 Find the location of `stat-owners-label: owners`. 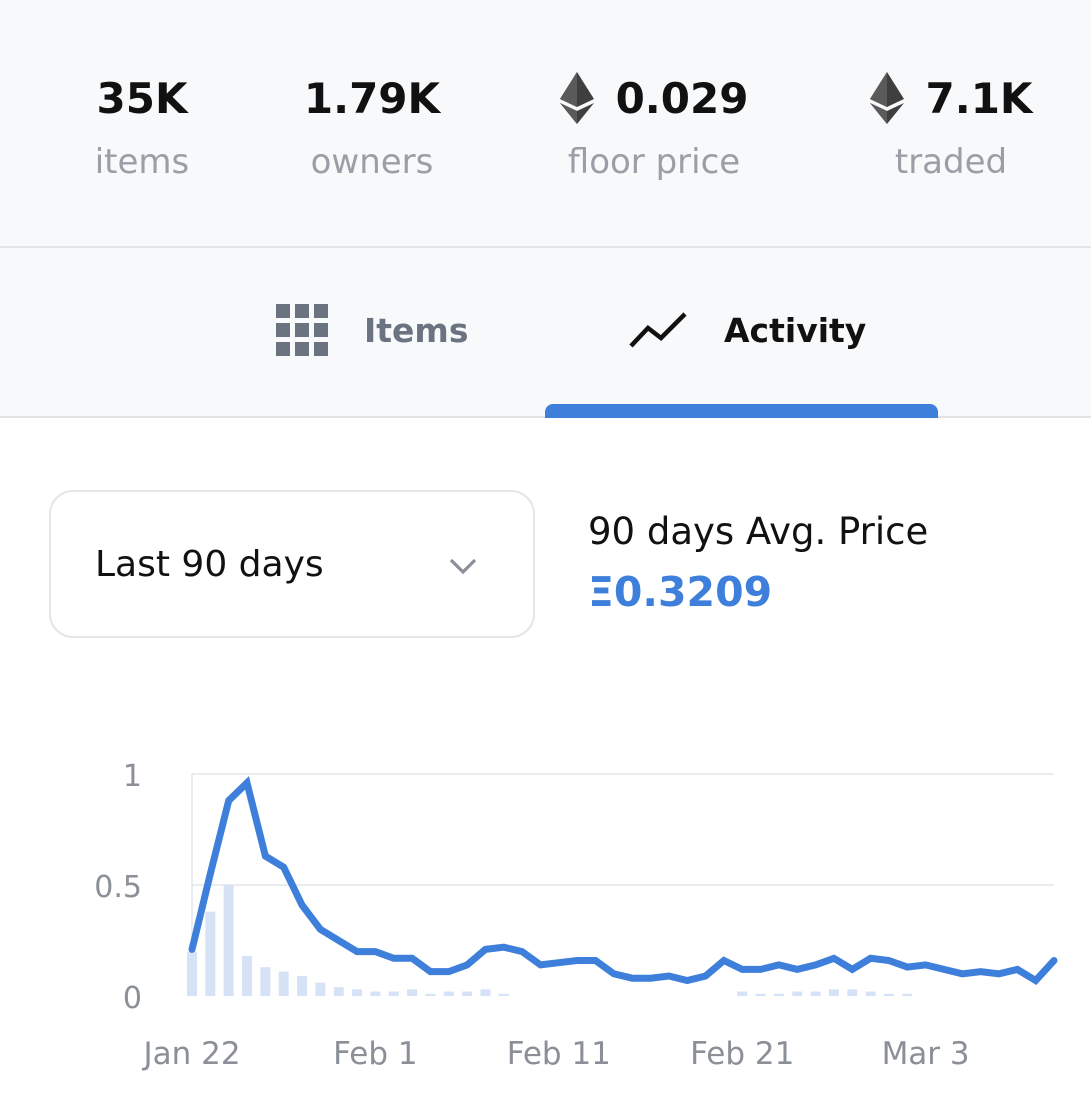

stat-owners-label: owners is located at coordinates (372, 162).